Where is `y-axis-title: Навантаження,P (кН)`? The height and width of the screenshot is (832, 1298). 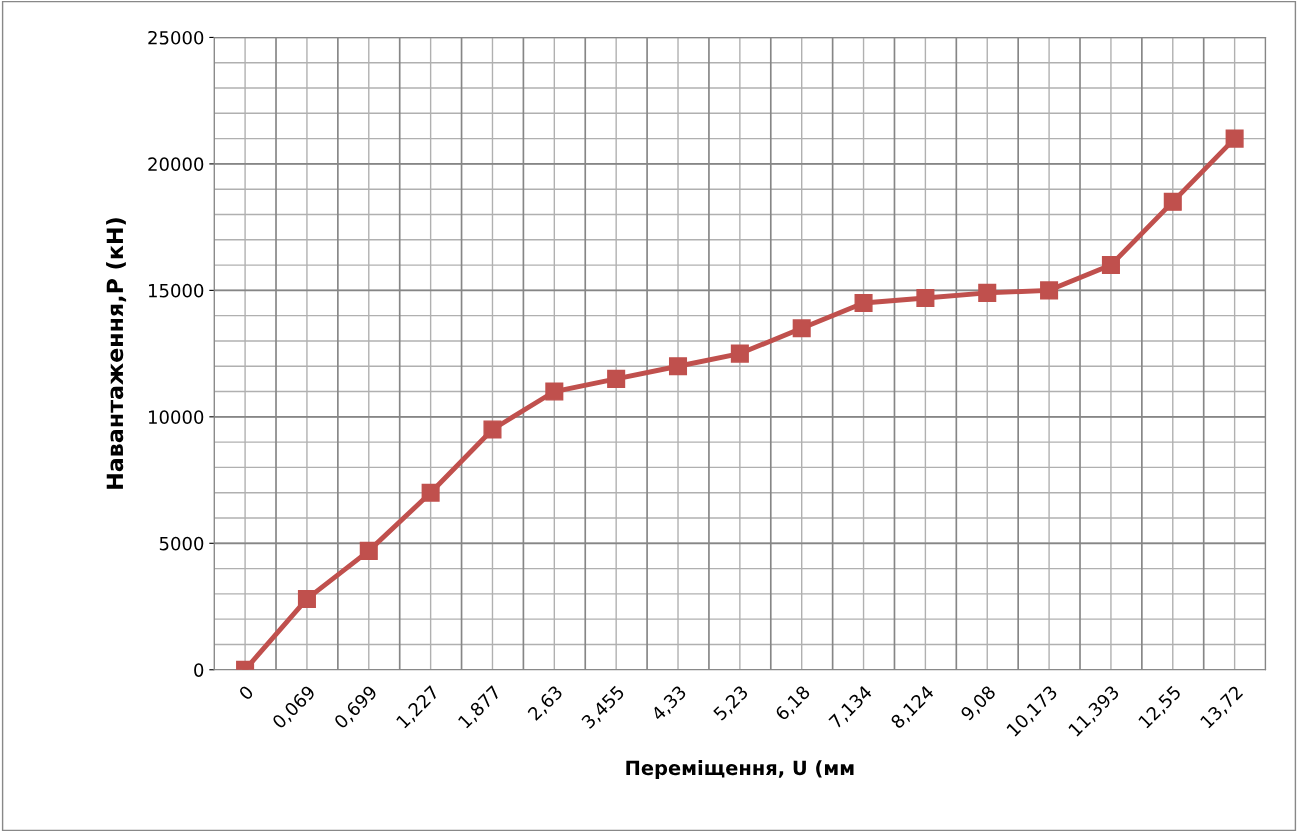 y-axis-title: Навантаження,P (кН) is located at coordinates (116, 353).